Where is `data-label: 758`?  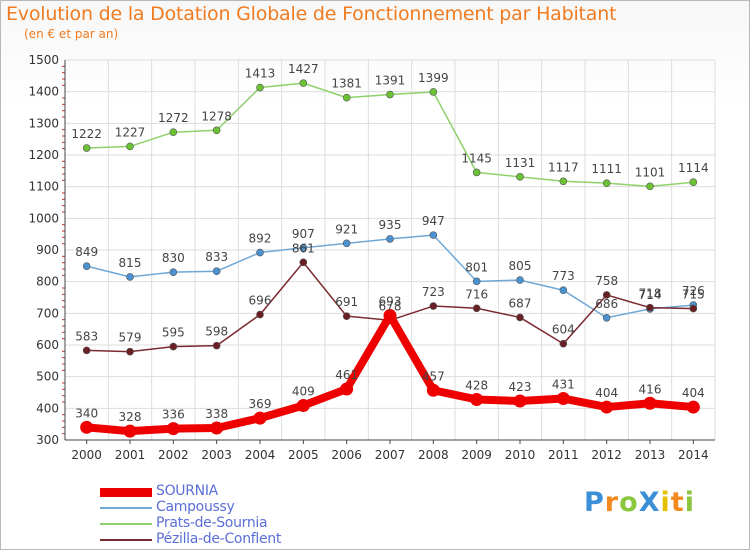
data-label: 758 is located at coordinates (606, 281).